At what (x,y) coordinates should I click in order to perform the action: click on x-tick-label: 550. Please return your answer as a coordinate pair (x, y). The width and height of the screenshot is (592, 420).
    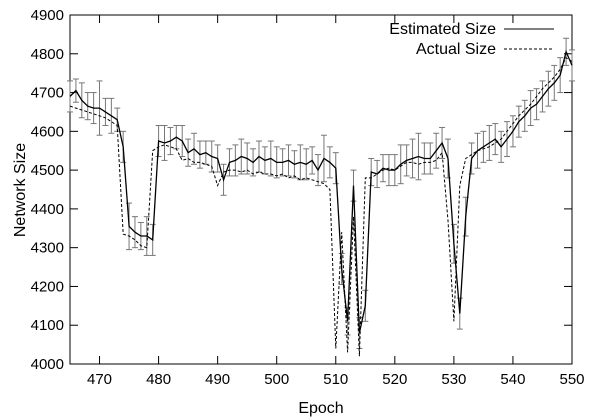
    Looking at the image, I should click on (571, 379).